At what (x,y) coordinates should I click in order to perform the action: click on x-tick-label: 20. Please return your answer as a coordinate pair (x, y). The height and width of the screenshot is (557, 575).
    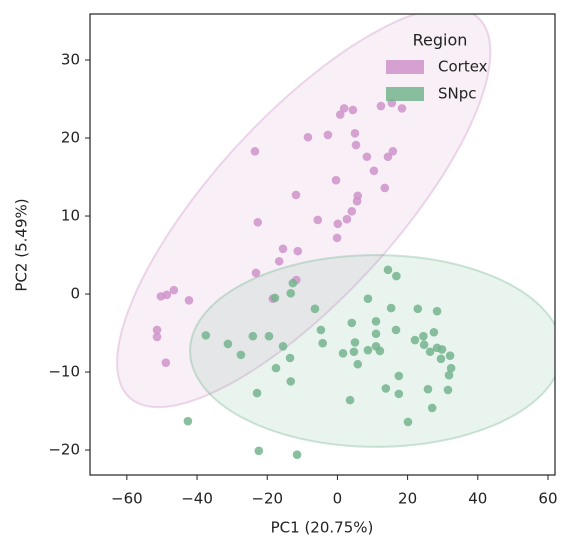
    Looking at the image, I should click on (407, 499).